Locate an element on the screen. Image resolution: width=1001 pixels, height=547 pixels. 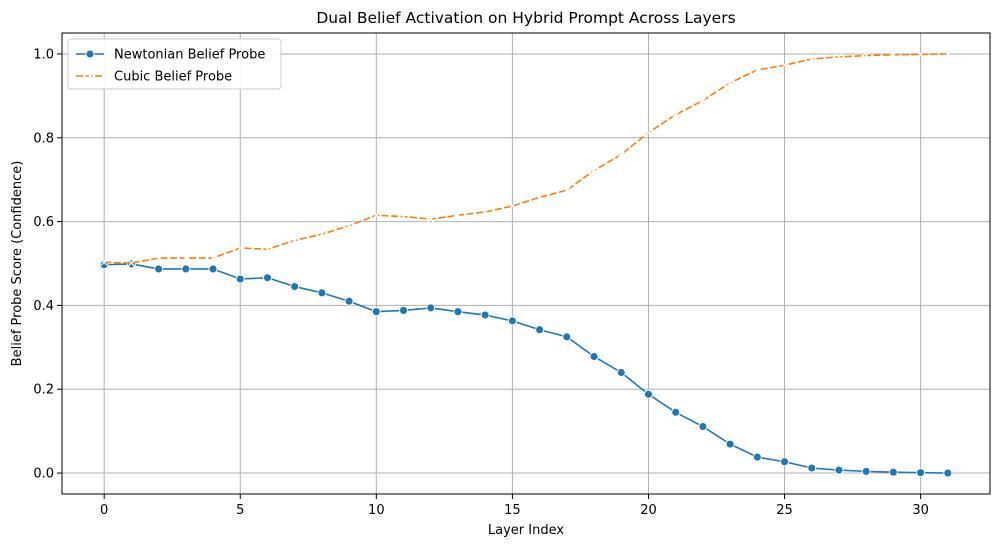
x-tick-label: 30 is located at coordinates (920, 510).